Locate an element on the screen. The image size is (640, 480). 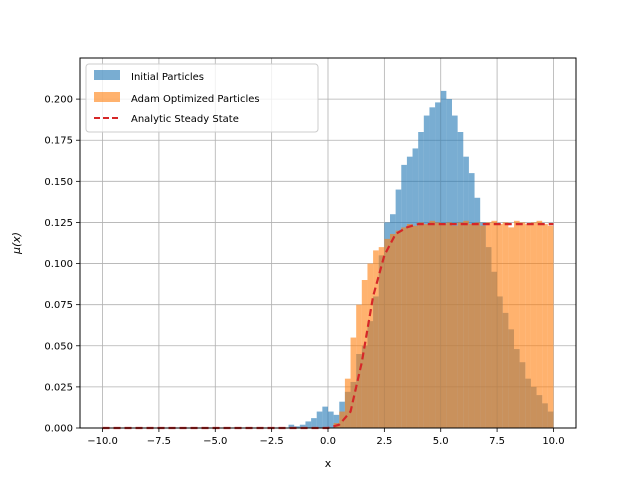
legend-frame is located at coordinates (202, 98).